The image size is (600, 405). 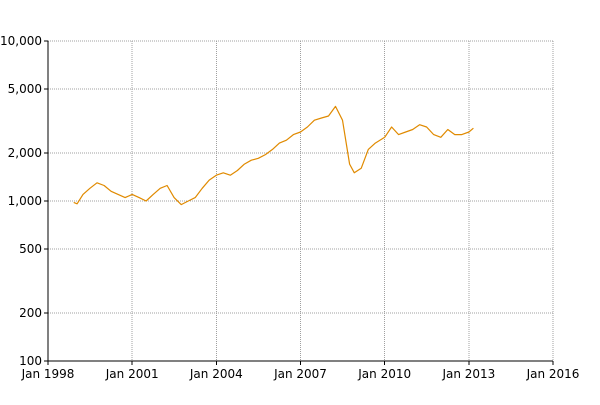 What do you see at coordinates (384, 374) in the screenshot?
I see `x-tick-label: Jan 2010` at bounding box center [384, 374].